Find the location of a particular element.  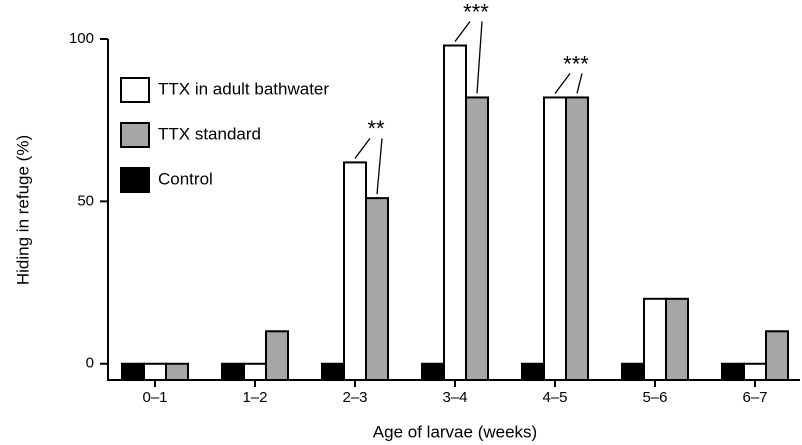

x-tick-label: 0–1 is located at coordinates (154, 397).